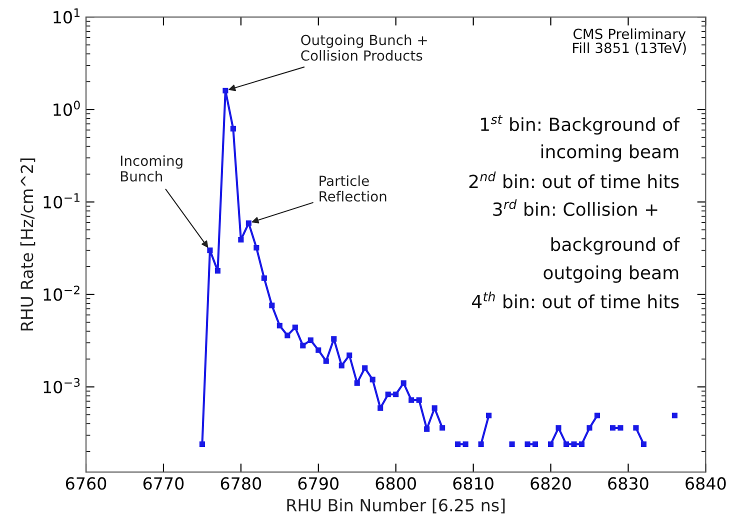  What do you see at coordinates (62, 293) in the screenshot?
I see `y-tick-label: 10$^{−2}$` at bounding box center [62, 293].